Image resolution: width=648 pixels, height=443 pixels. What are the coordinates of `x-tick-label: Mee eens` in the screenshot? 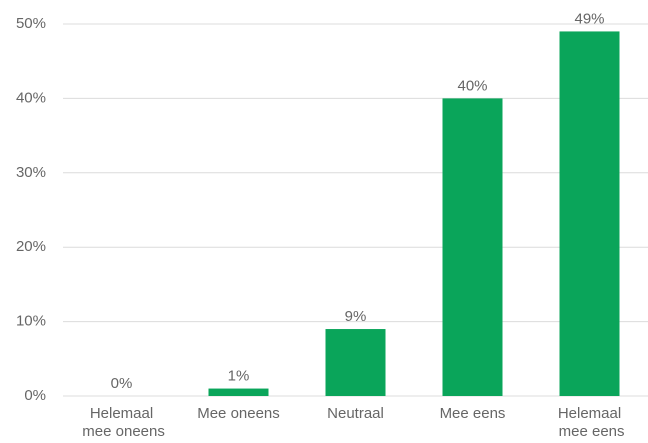 It's located at (473, 413).